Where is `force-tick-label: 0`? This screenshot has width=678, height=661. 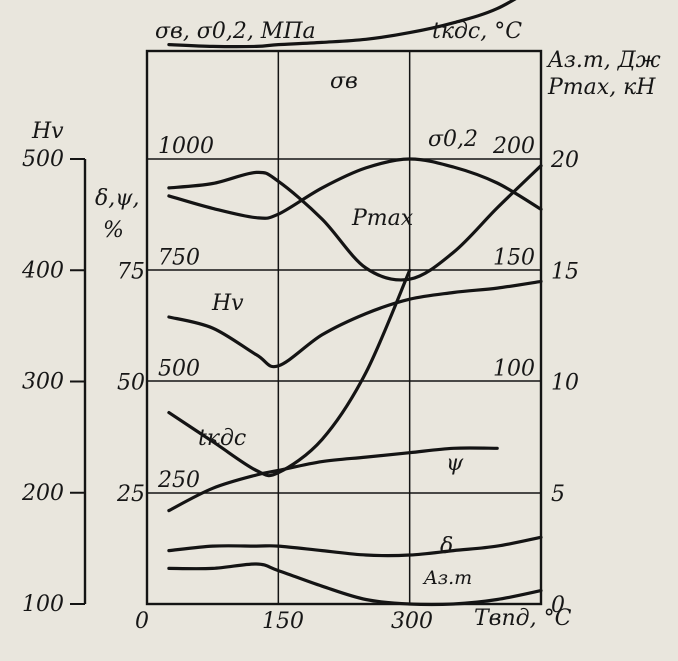
force-tick-label: 0 is located at coordinates (558, 605).